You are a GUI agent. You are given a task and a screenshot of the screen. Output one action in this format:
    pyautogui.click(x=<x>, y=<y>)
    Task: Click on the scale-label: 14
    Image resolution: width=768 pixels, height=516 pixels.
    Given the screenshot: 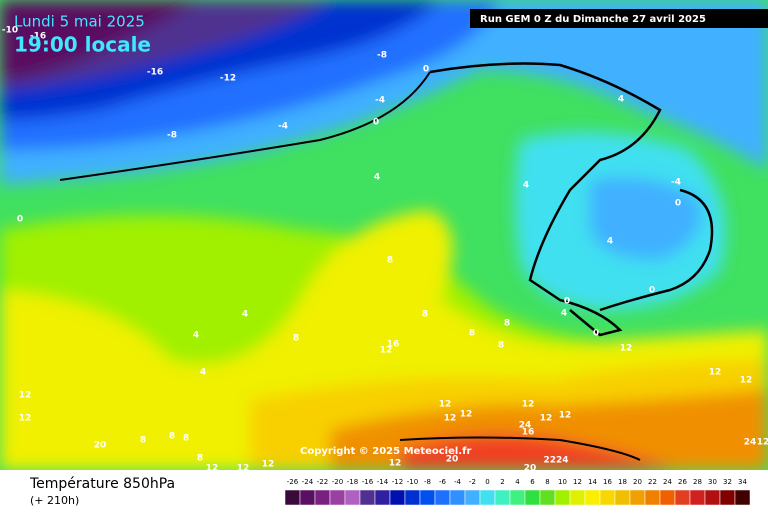 What is the action you would take?
    pyautogui.click(x=592, y=482)
    